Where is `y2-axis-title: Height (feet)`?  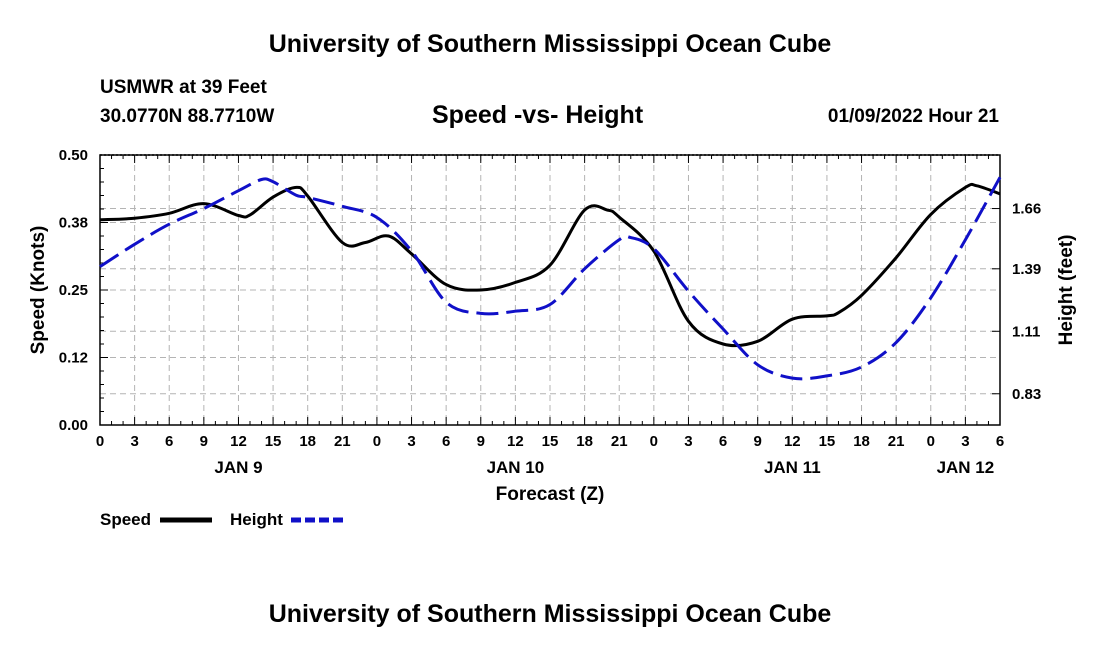 y2-axis-title: Height (feet) is located at coordinates (1066, 290).